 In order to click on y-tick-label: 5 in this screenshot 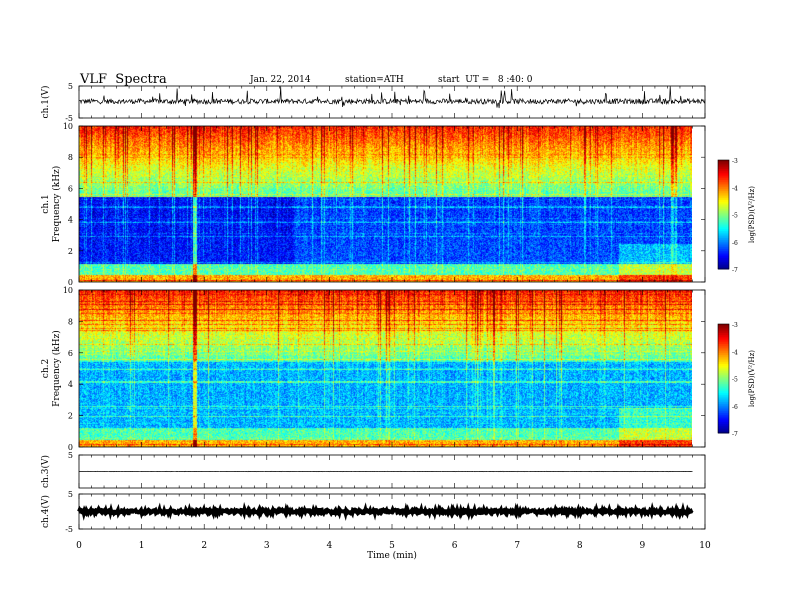, I will do `click(70, 455)`.